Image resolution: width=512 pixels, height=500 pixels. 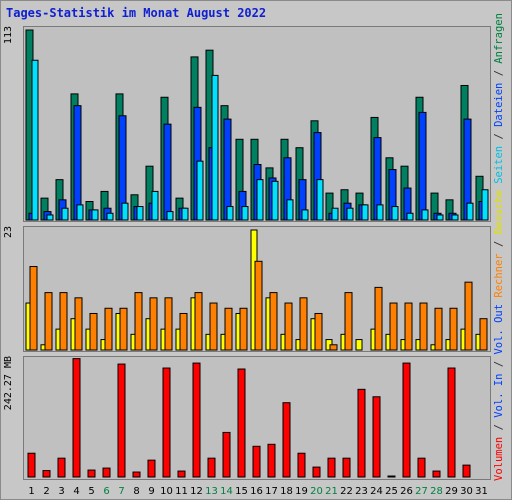 I want to click on day-label-12: 12, so click(x=196, y=491).